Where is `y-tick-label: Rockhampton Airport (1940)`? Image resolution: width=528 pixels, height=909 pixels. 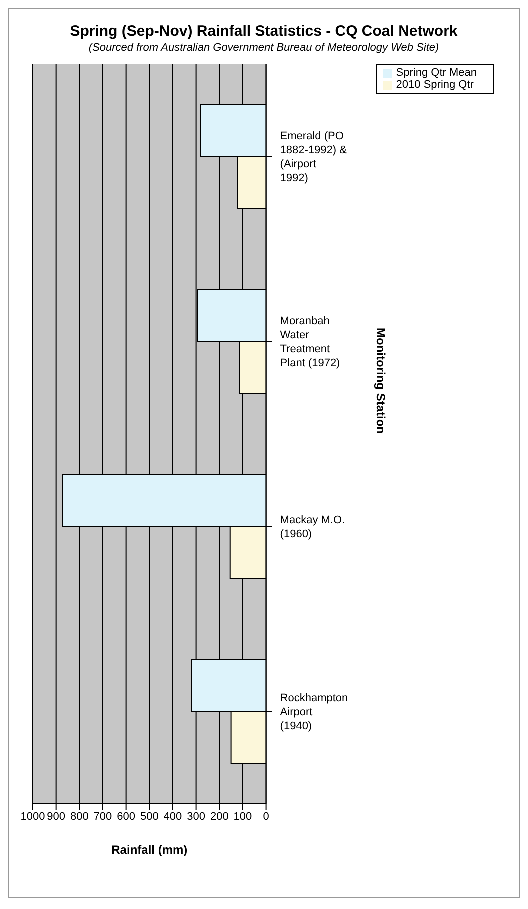
y-tick-label: Rockhampton Airport (1940) is located at coordinates (314, 712).